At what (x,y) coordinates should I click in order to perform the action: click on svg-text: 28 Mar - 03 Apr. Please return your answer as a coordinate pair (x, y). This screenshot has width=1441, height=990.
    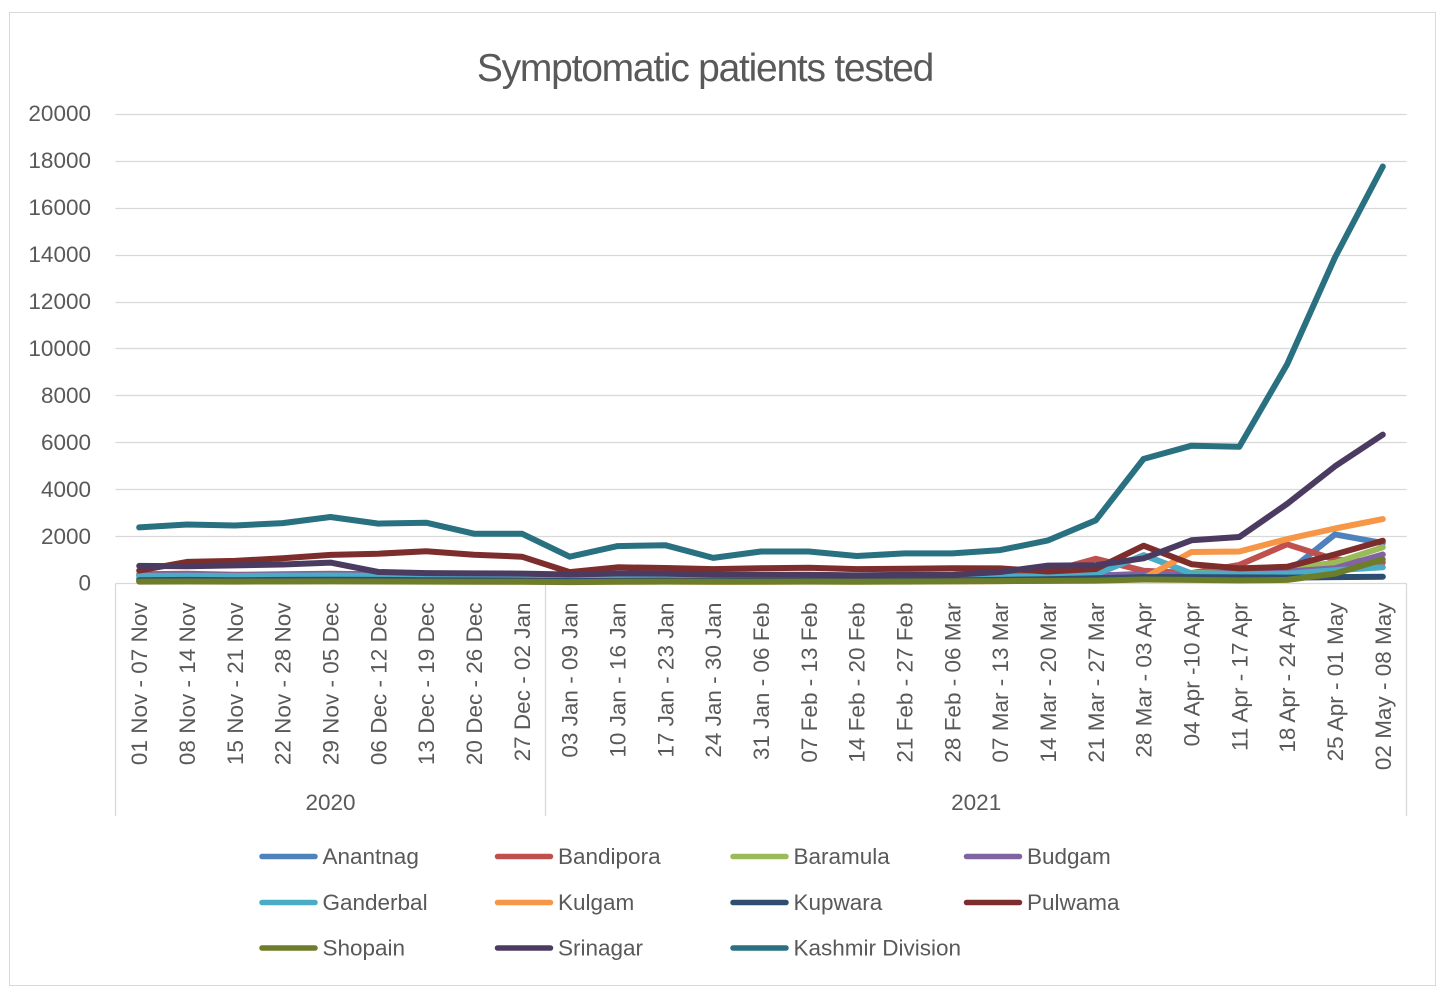
    Looking at the image, I should click on (1144, 680).